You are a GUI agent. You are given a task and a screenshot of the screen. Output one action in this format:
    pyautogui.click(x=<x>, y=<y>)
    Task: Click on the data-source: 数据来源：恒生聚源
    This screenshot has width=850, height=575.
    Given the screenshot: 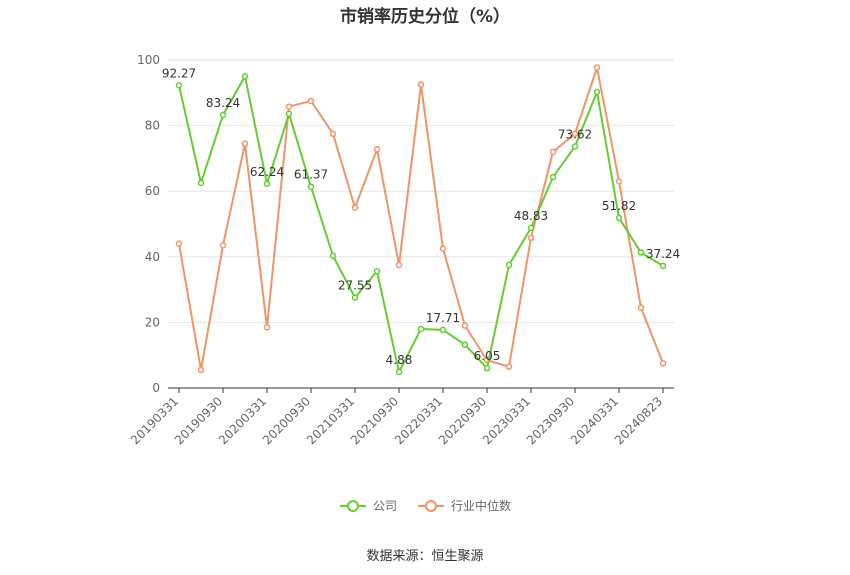 What is the action you would take?
    pyautogui.click(x=425, y=556)
    